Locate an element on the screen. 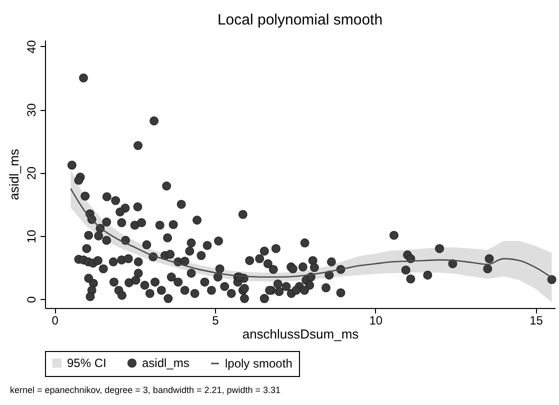 The width and height of the screenshot is (559, 405). y-tick-label: 10 is located at coordinates (31, 236).